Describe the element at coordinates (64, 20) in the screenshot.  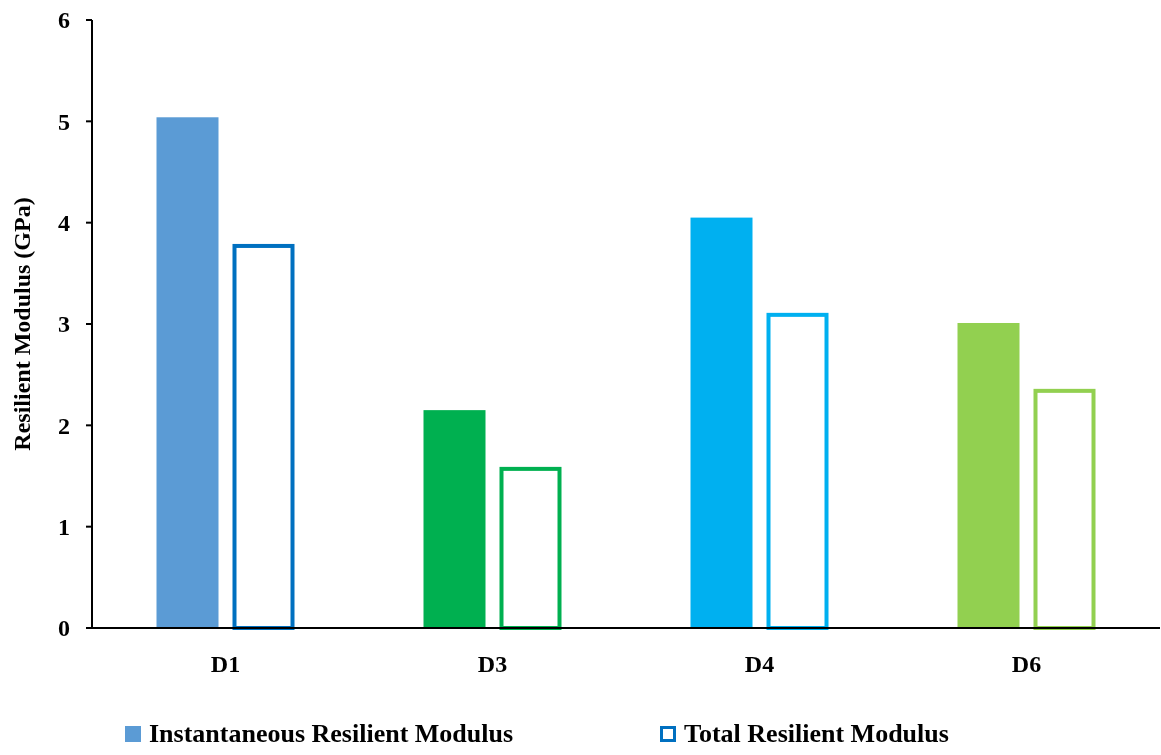
I see `y-tick-label: 6` at that location.